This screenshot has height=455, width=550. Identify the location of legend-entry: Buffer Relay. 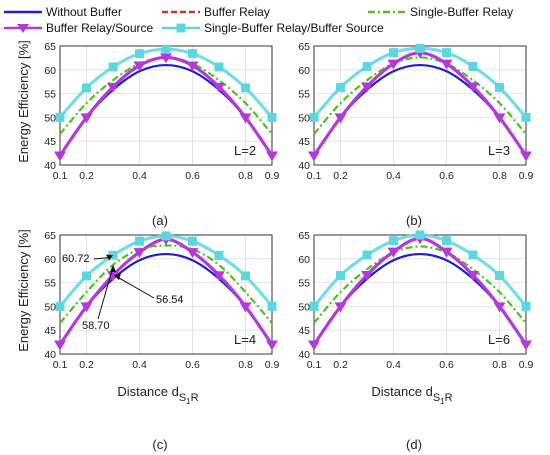
(216, 12).